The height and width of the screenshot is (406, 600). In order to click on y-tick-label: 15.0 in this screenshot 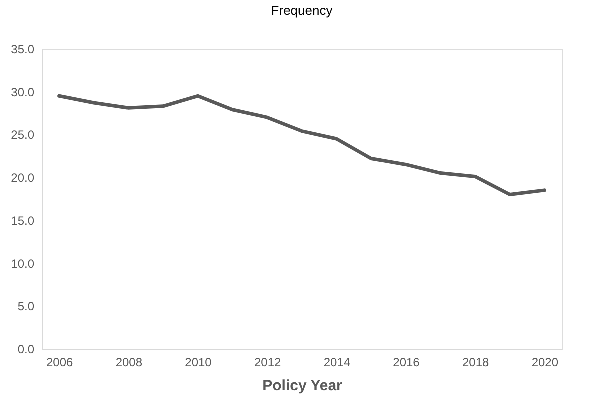, I will do `click(23, 221)`.